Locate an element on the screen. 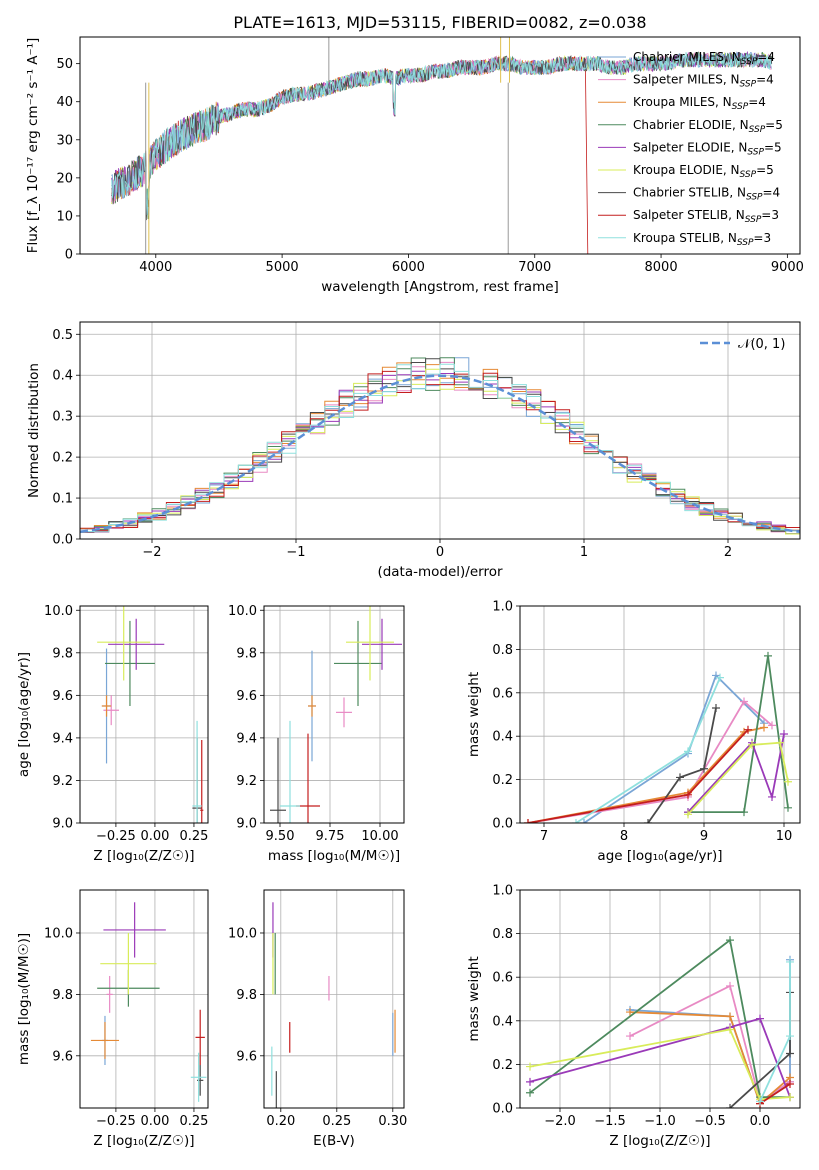 This screenshot has height=1170, width=819. residuals-ytick-label: 0.3 is located at coordinates (62, 417).